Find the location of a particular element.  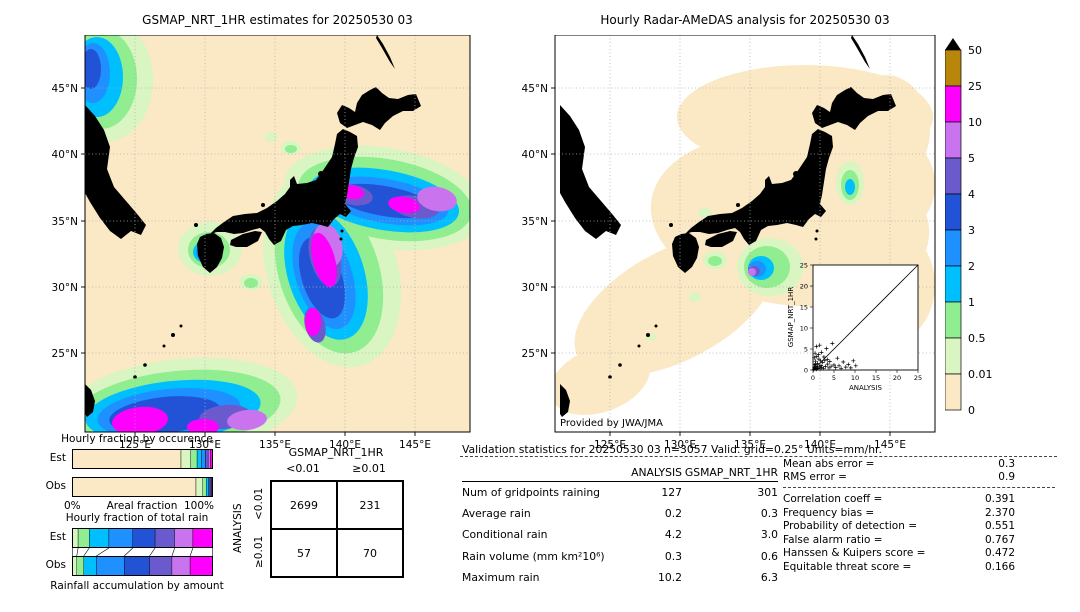

score-row: False alarm ratio = 0.767 is located at coordinates (899, 539).